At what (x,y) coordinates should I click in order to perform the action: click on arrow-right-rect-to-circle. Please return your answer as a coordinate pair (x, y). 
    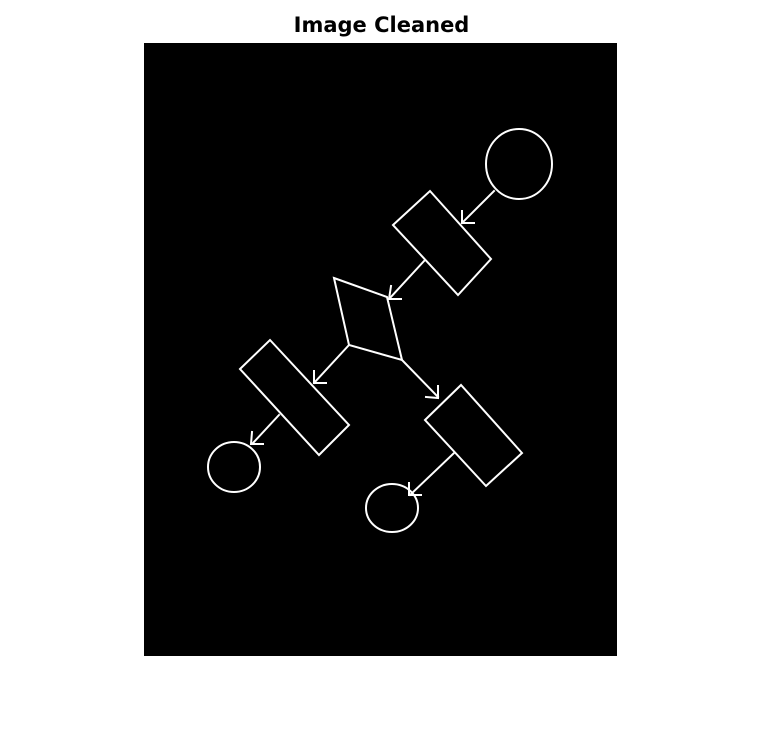
    Looking at the image, I should click on (432, 474).